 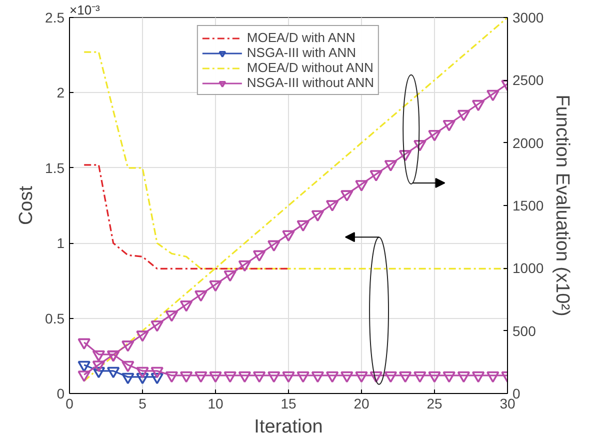 What do you see at coordinates (562, 205) in the screenshot?
I see `y2-axis-title: Function Evaluation (x10²)` at bounding box center [562, 205].